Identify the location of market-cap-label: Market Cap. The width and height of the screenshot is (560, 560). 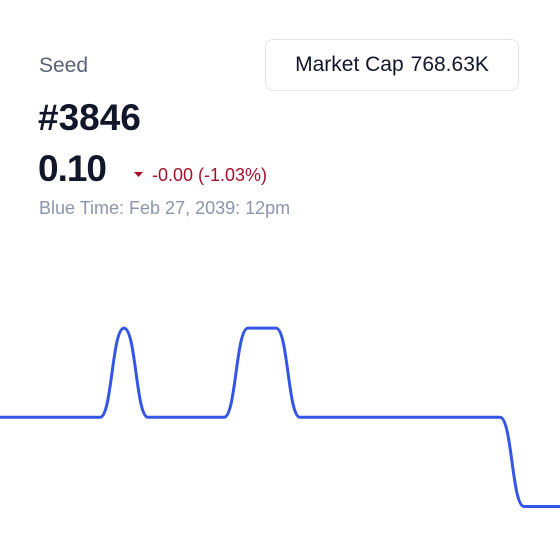
(349, 64).